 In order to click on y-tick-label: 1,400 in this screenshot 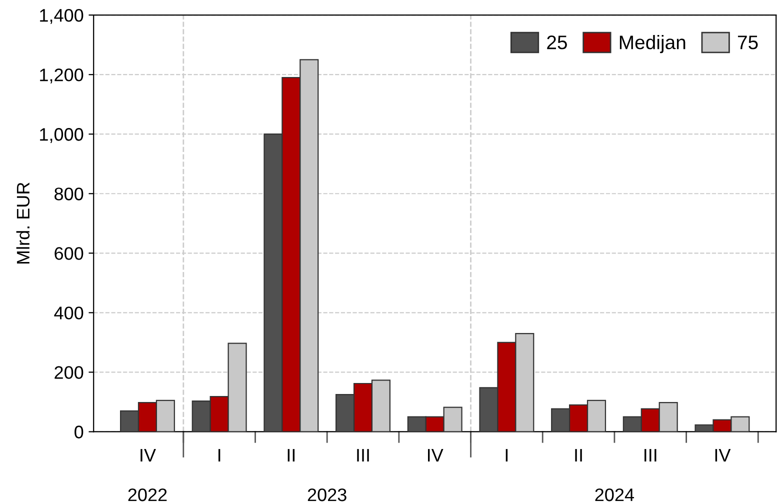, I will do `click(62, 16)`.